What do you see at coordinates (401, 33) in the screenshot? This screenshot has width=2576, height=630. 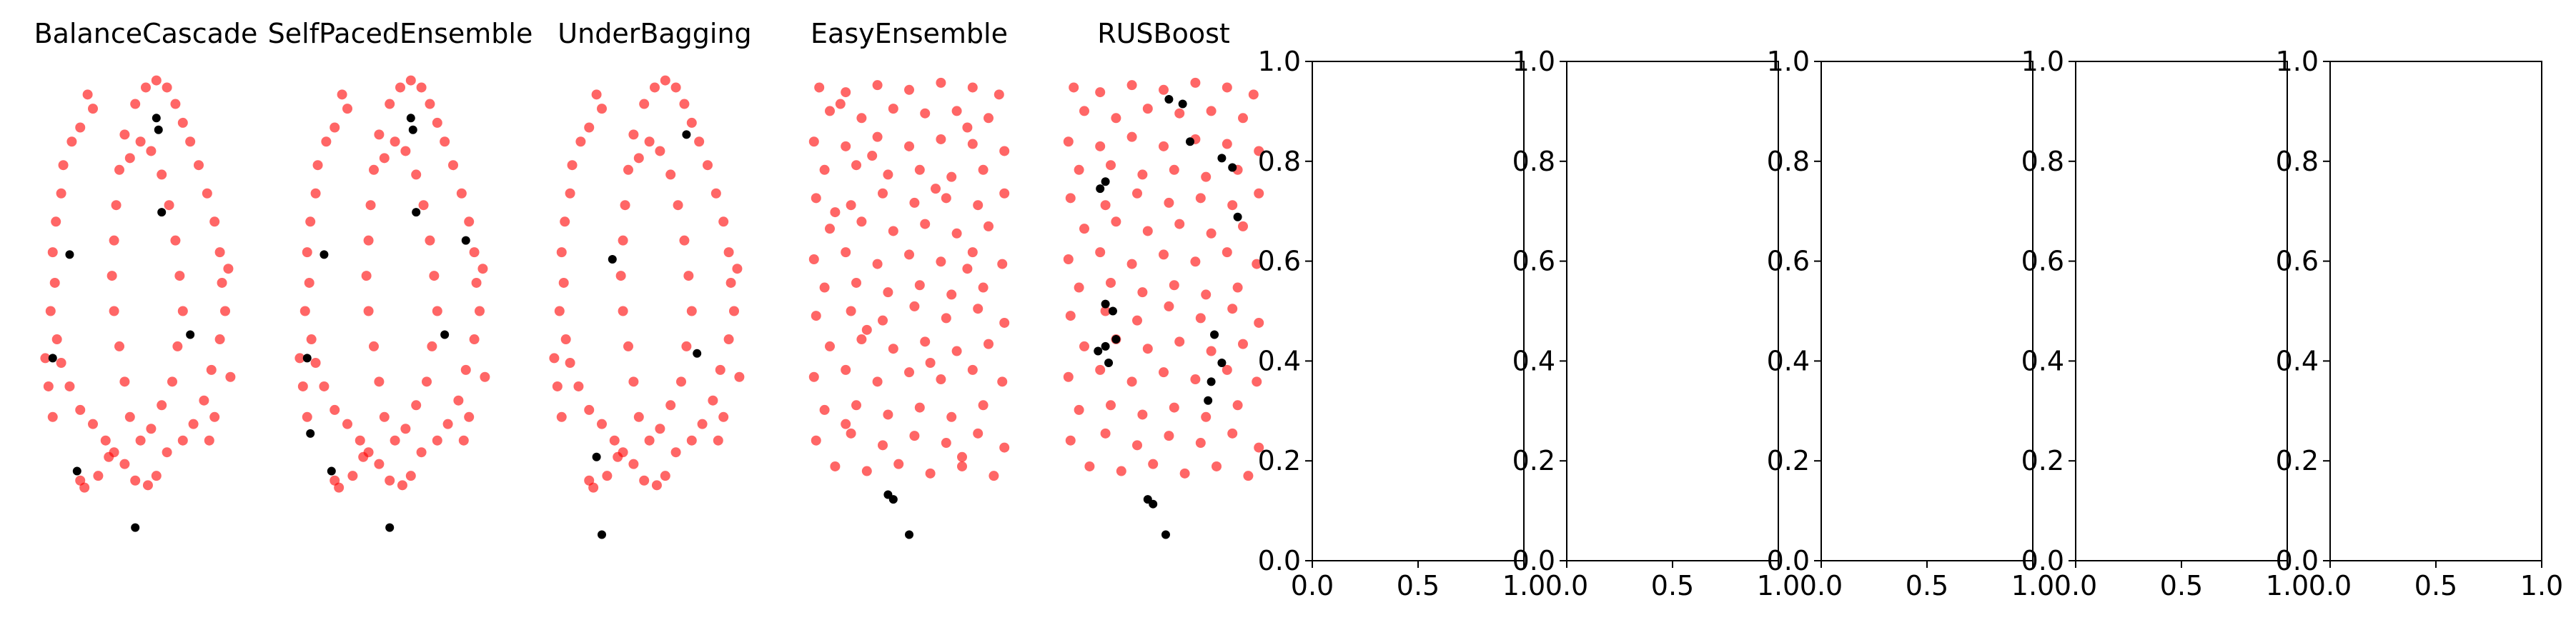 I see `panel-title: SelfPacedEnsemble` at bounding box center [401, 33].